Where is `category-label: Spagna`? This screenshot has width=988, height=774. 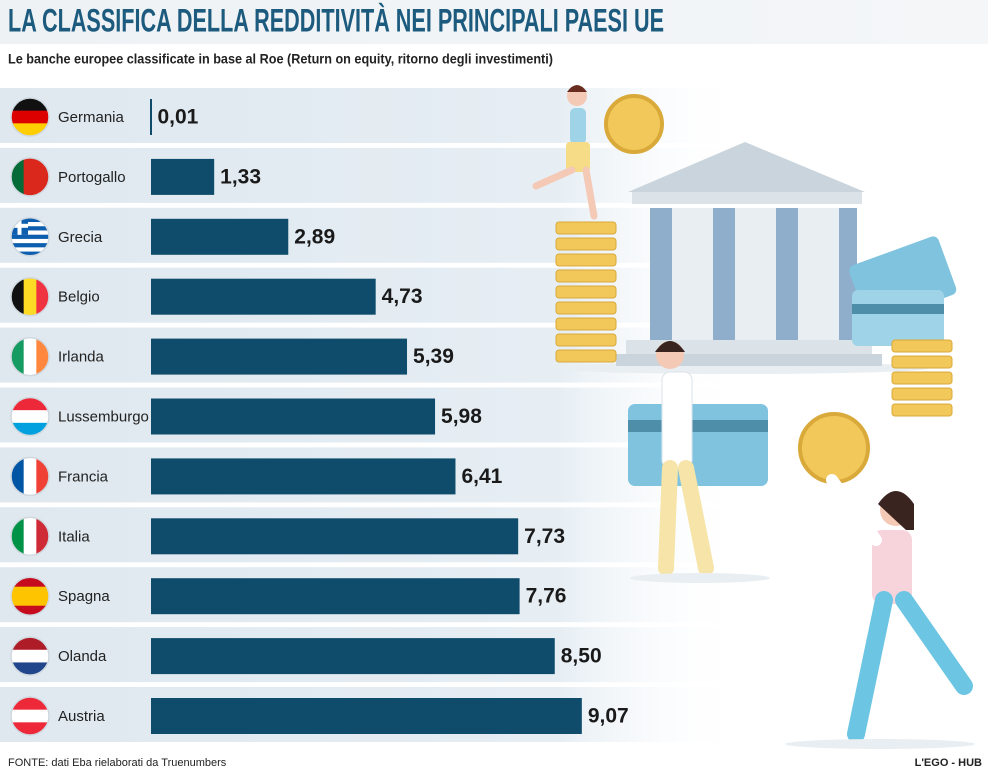 category-label: Spagna is located at coordinates (84, 596).